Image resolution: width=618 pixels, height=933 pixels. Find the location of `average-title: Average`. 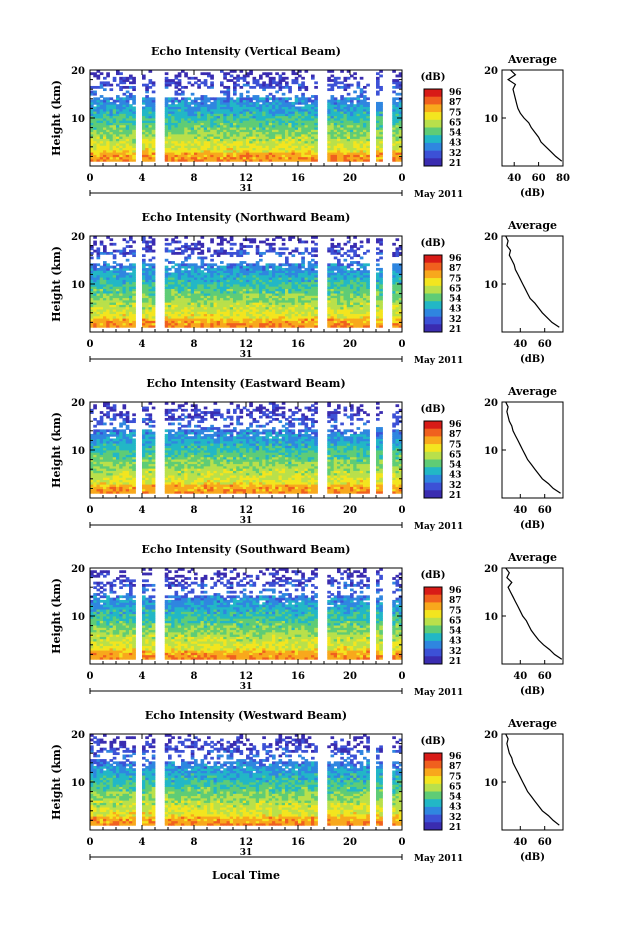

average-title: Average is located at coordinates (532, 59).